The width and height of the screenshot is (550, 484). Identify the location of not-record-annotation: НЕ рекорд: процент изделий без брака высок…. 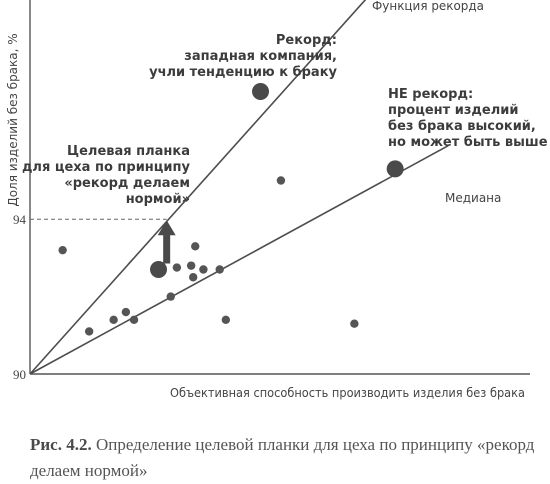
(468, 118).